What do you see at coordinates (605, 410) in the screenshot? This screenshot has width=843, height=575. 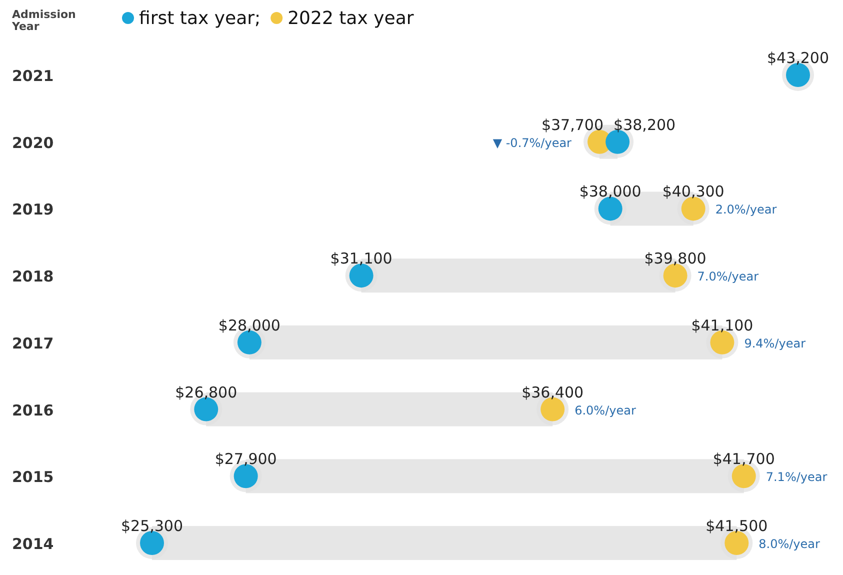 I see `annotation: 6.0%/year` at bounding box center [605, 410].